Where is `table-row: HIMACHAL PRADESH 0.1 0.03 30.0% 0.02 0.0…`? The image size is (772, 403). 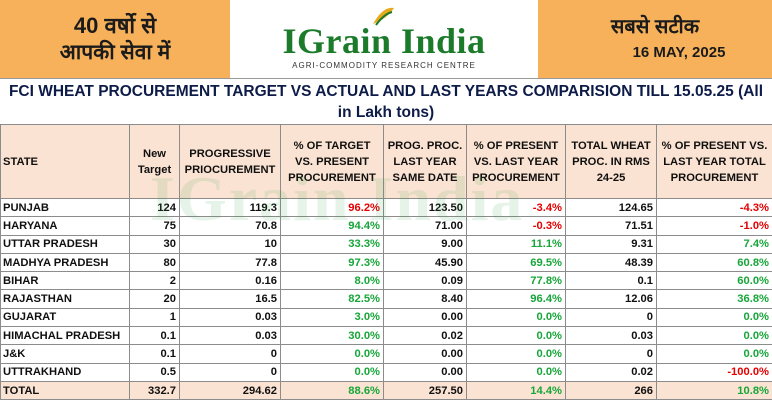 table-row: HIMACHAL PRADESH 0.1 0.03 30.0% 0.02 0.0… is located at coordinates (386, 336).